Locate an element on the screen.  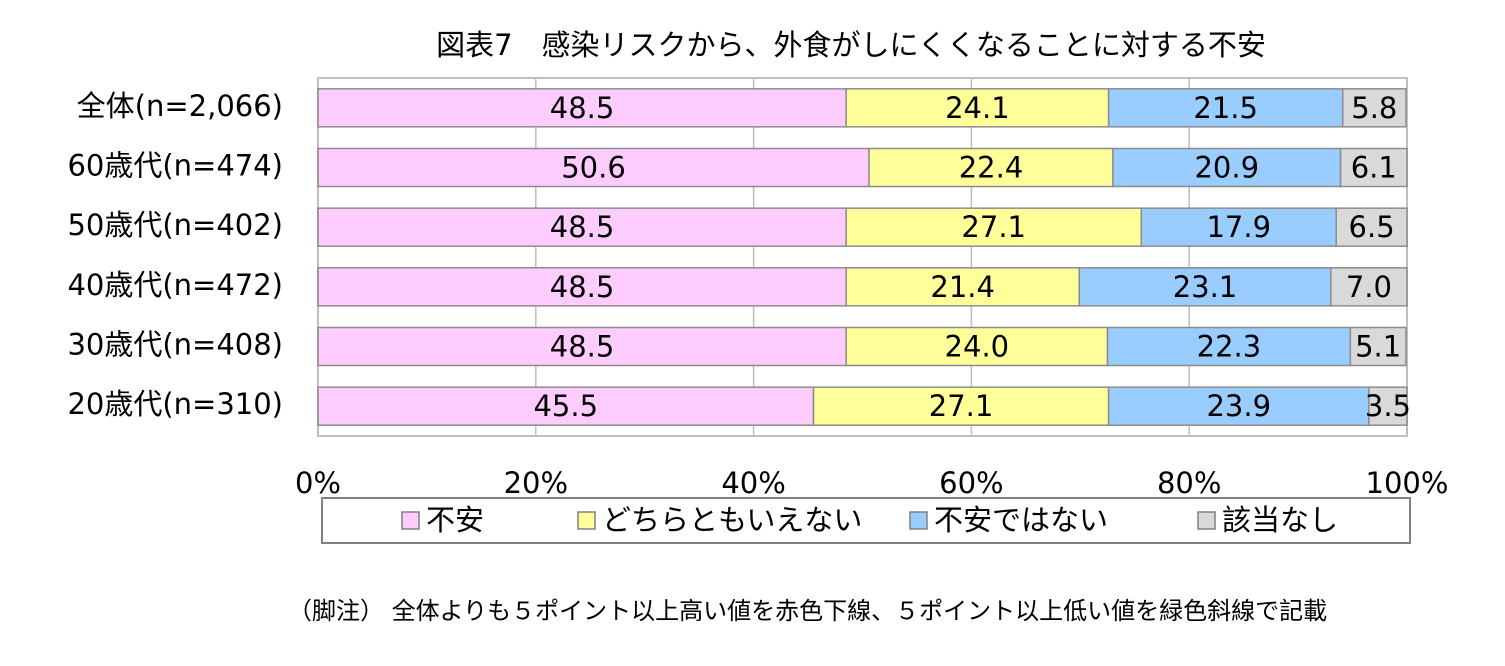
data-label: 50.6 is located at coordinates (593, 168).